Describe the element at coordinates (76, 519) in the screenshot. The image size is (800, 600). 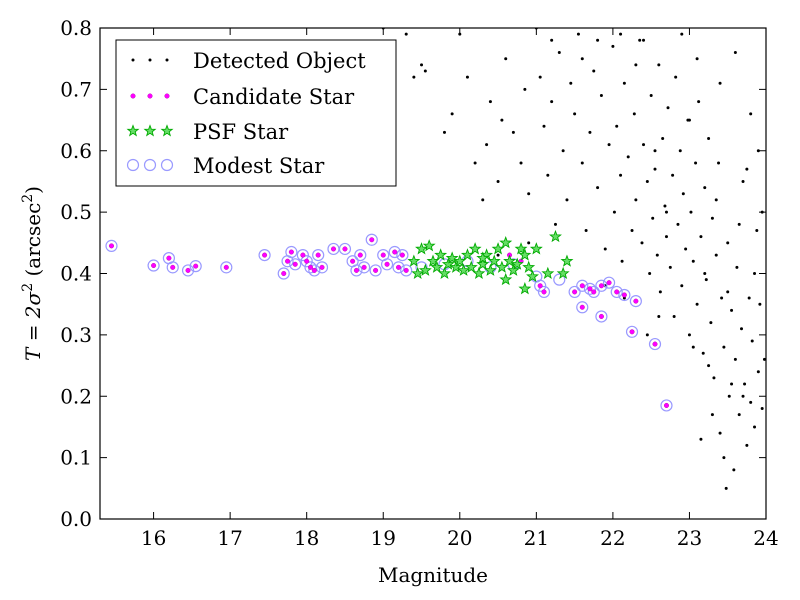
I see `y-tick-label-0: 0.0` at that location.